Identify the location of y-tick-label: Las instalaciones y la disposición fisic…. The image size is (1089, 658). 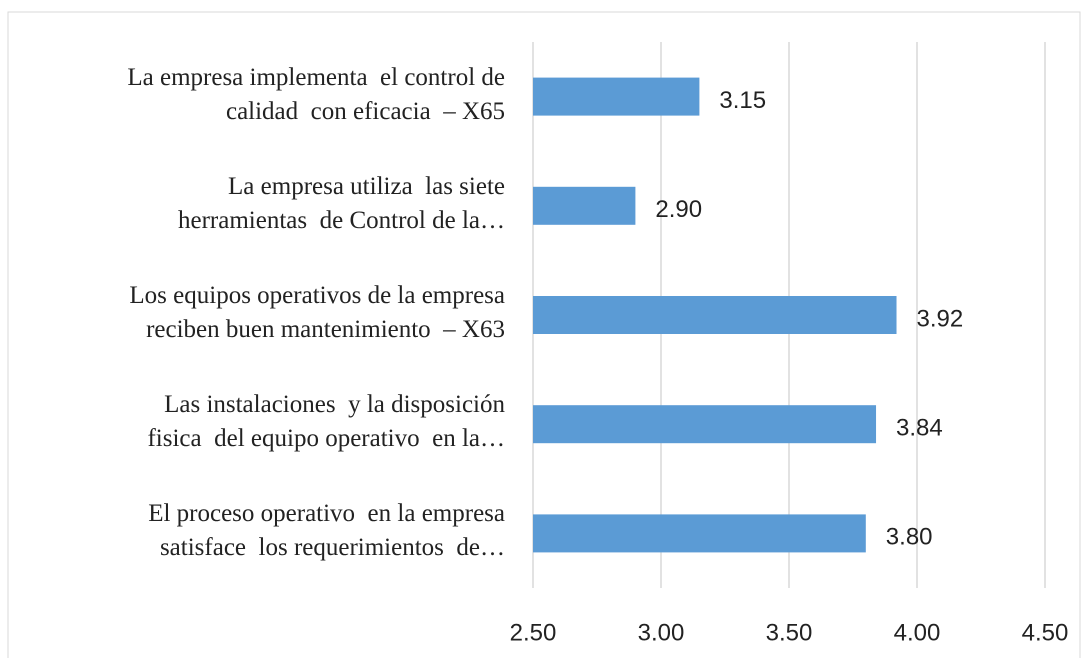
(326, 422).